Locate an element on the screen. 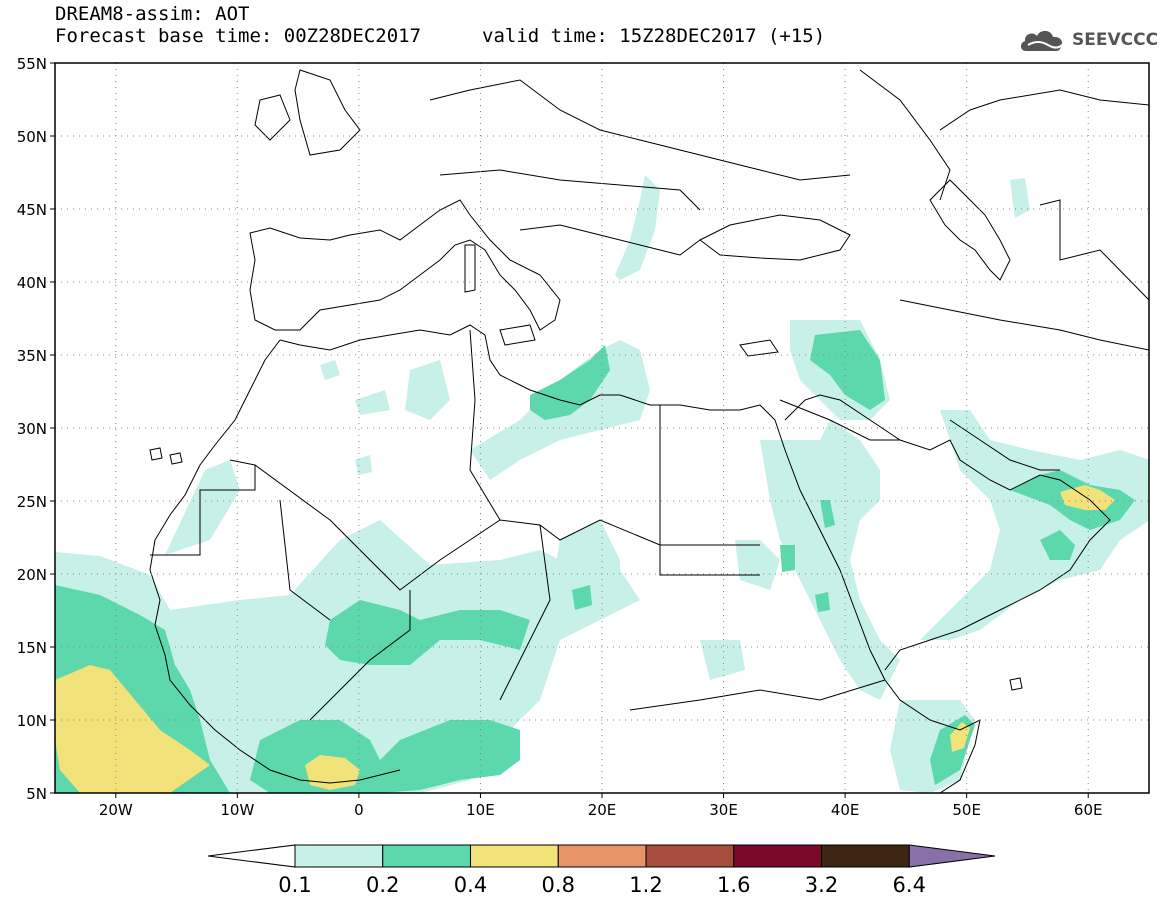 The image size is (1165, 905). lat-tick-label: 45N is located at coordinates (32, 210).